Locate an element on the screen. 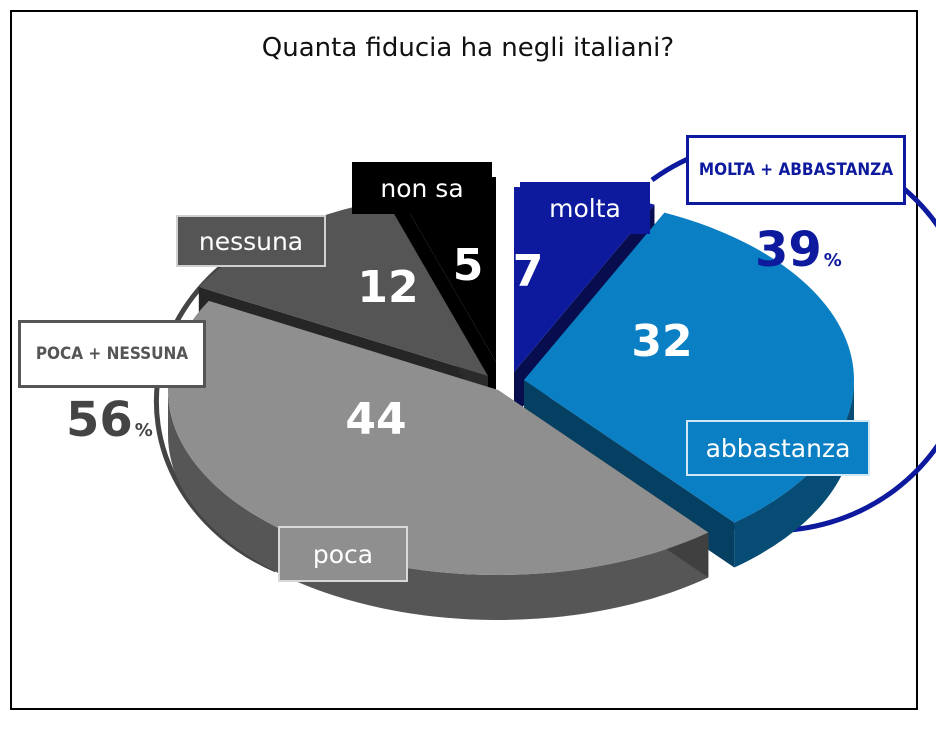  slice-value-non-sa: 5 is located at coordinates (468, 265).